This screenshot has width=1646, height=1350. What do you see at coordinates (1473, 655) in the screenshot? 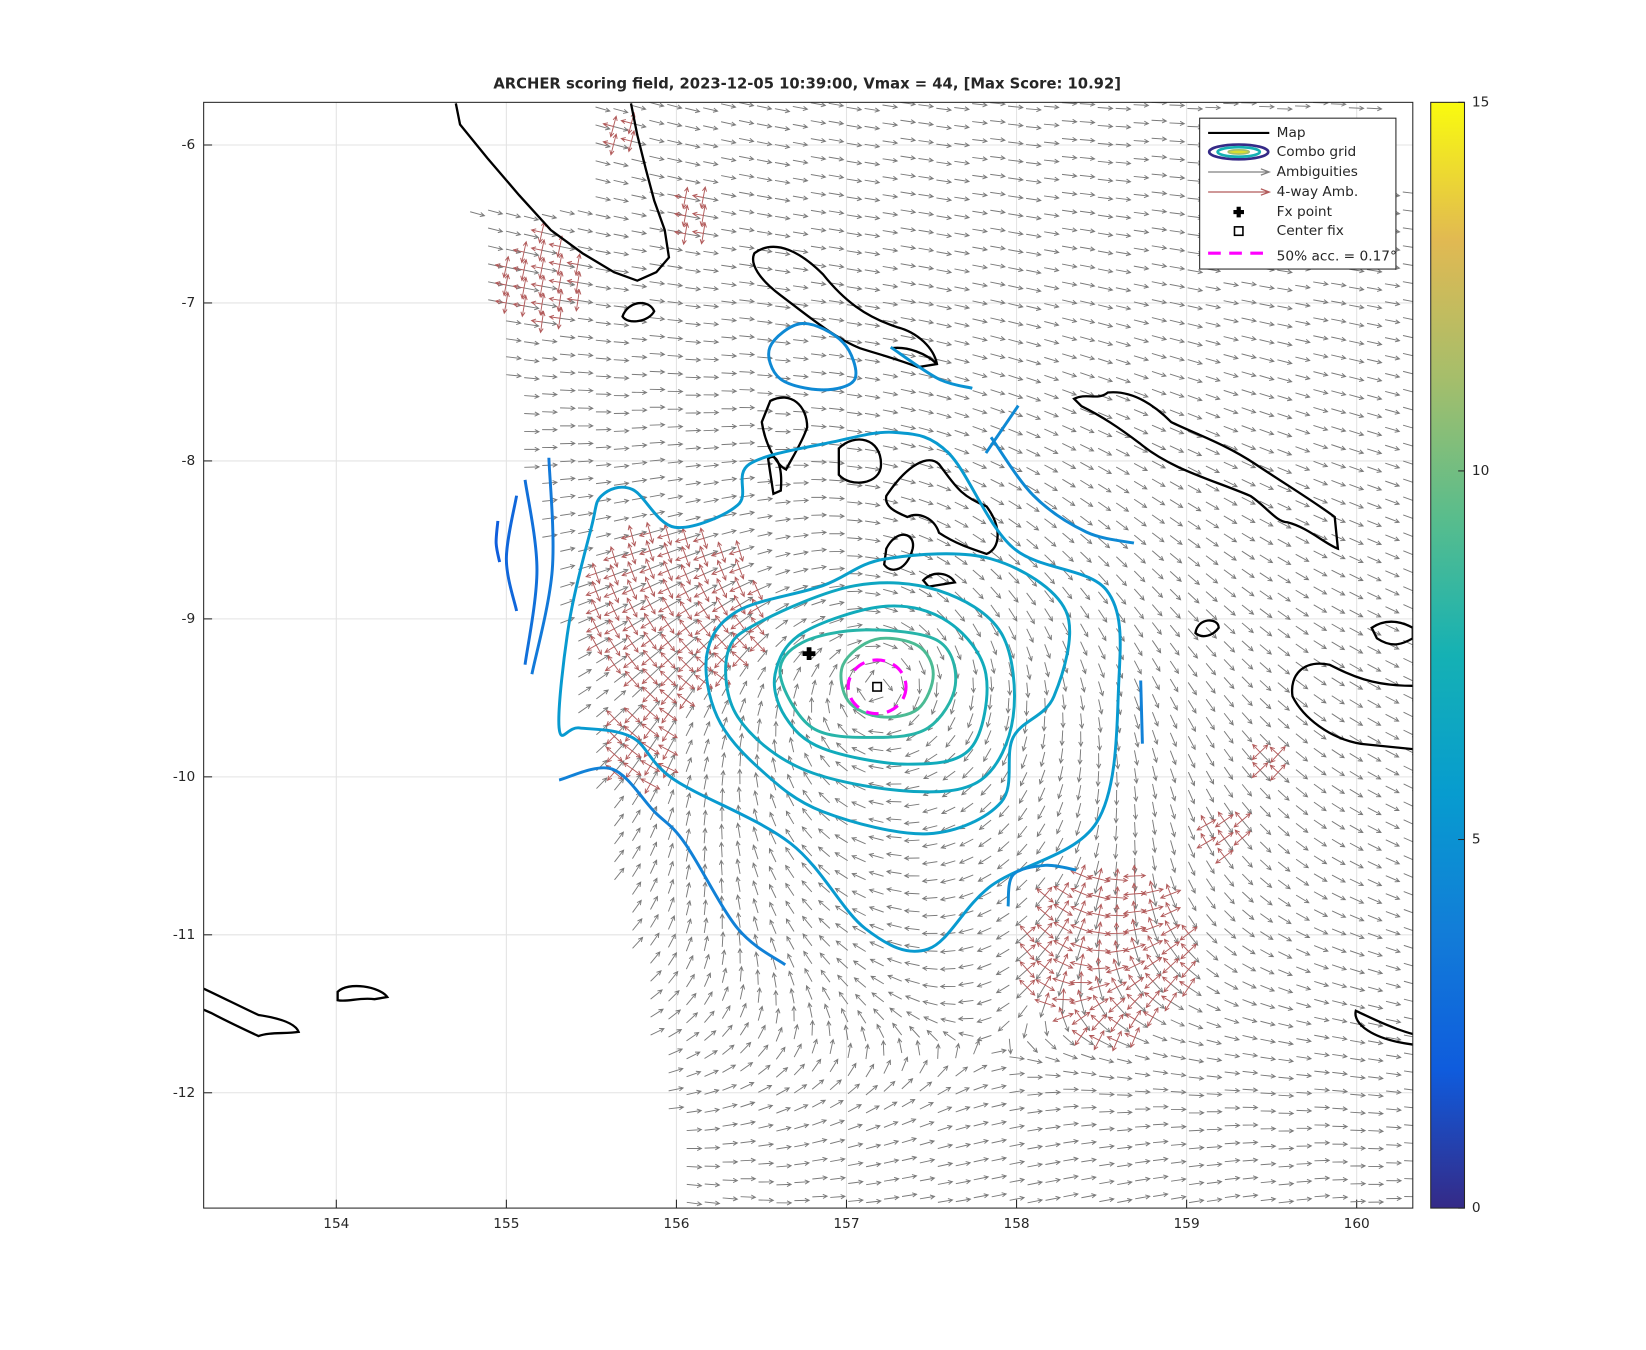
I see `colorbar-ticks: 0 5 10 15` at bounding box center [1473, 655].